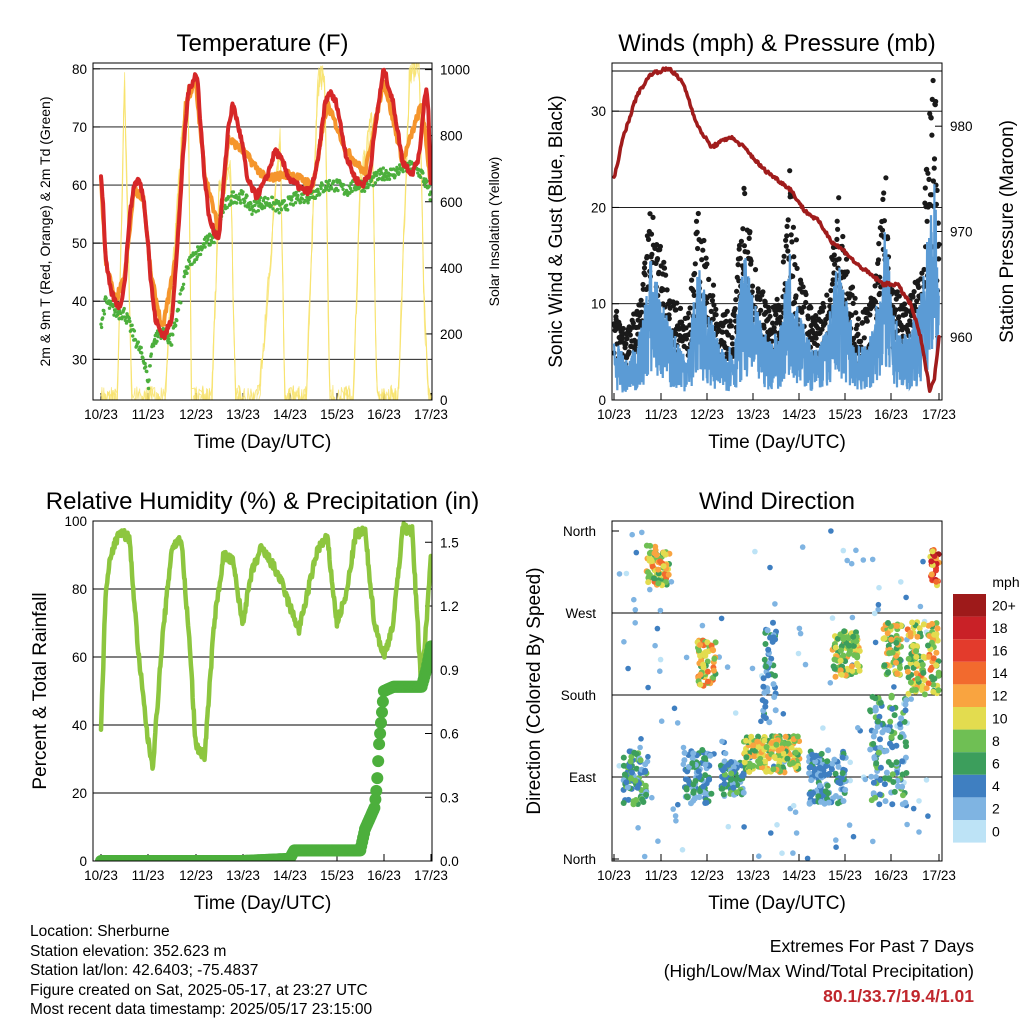  I want to click on colorbar-swatch, so click(969, 831).